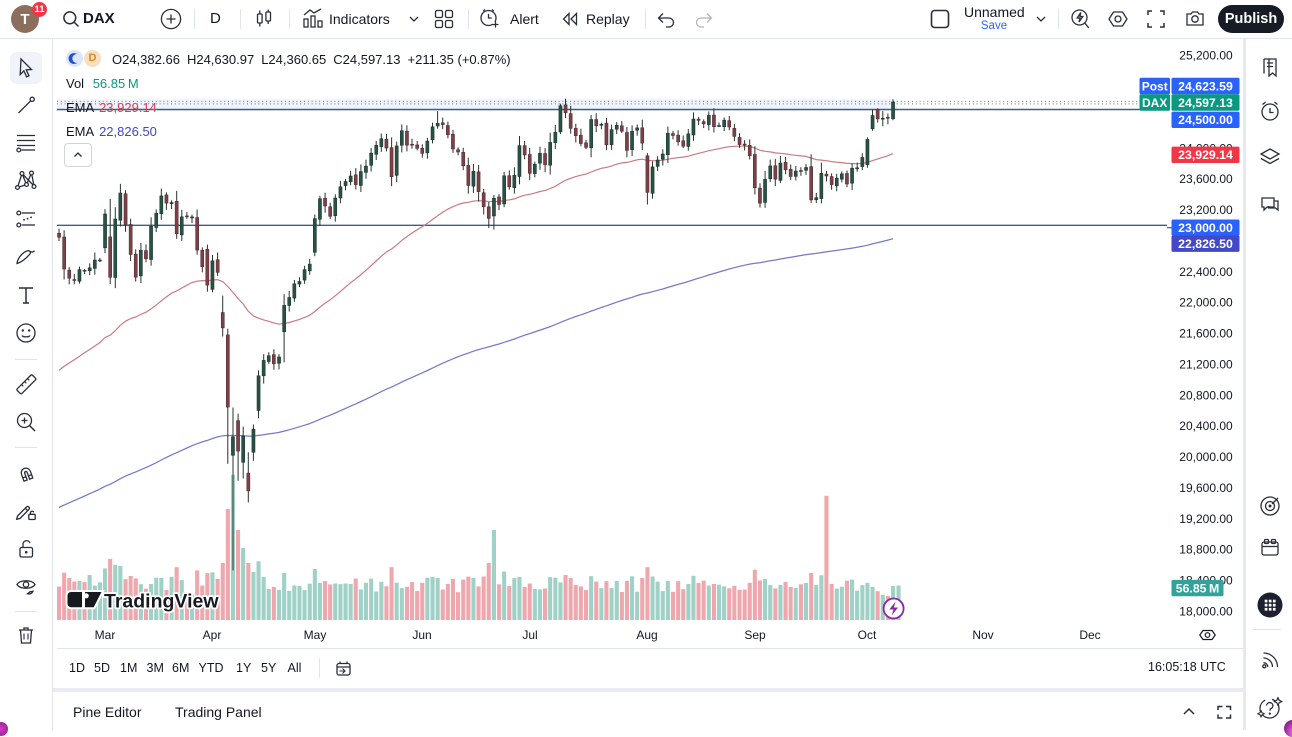 The height and width of the screenshot is (737, 1292). What do you see at coordinates (1206, 488) in the screenshot?
I see `svg-text: 19,600.00` at bounding box center [1206, 488].